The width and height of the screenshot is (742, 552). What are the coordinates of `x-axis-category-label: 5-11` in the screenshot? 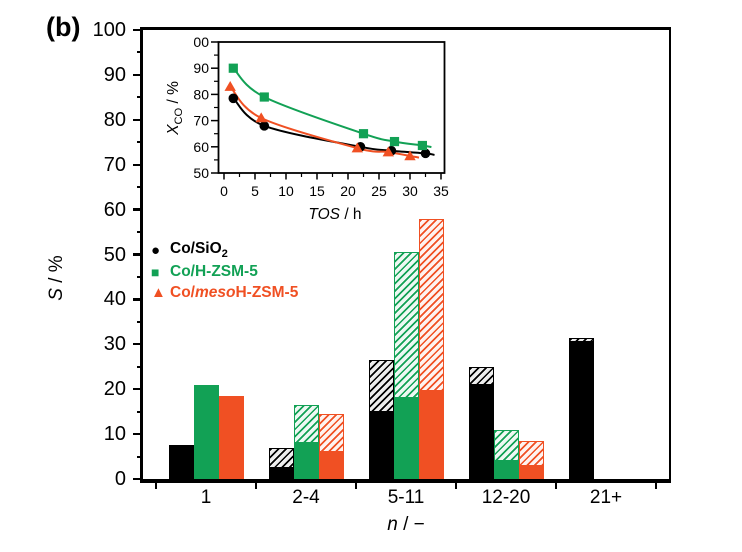 It's located at (406, 497).